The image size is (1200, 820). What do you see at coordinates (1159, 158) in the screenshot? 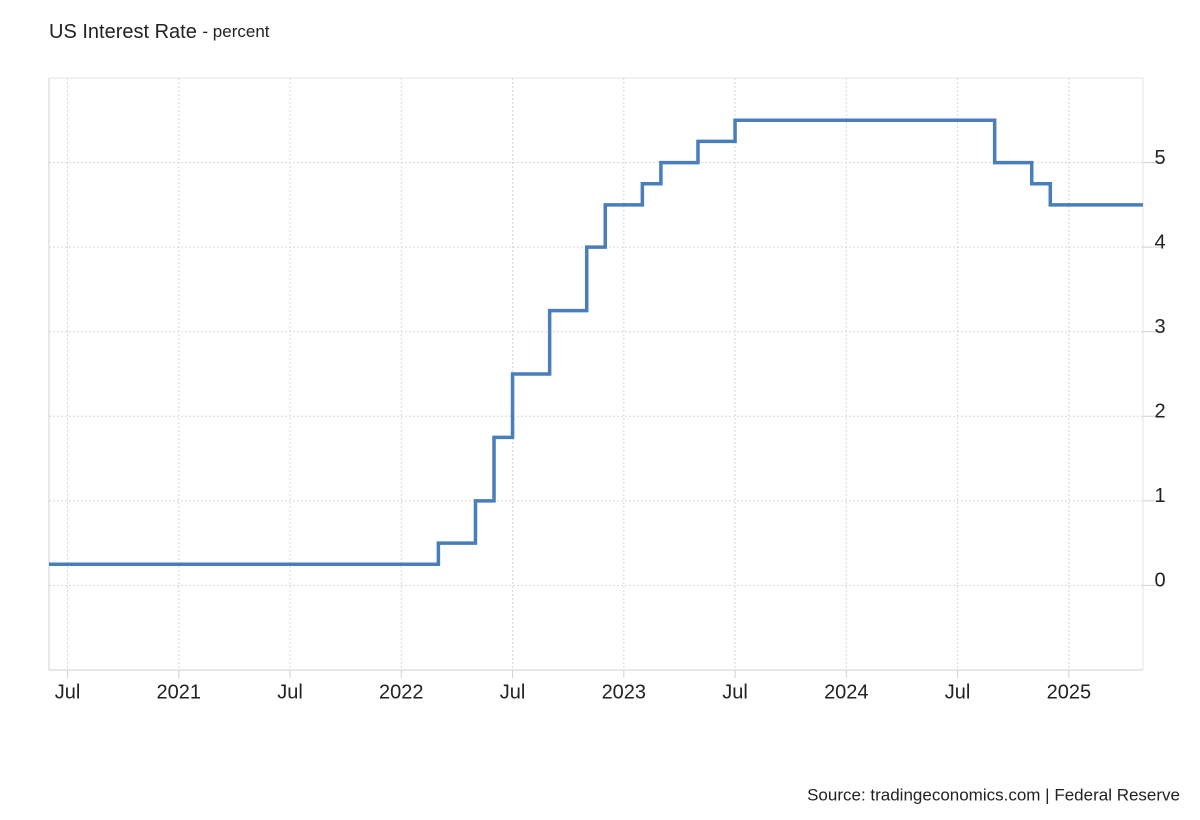
I see `y-tick-label: 5` at bounding box center [1159, 158].